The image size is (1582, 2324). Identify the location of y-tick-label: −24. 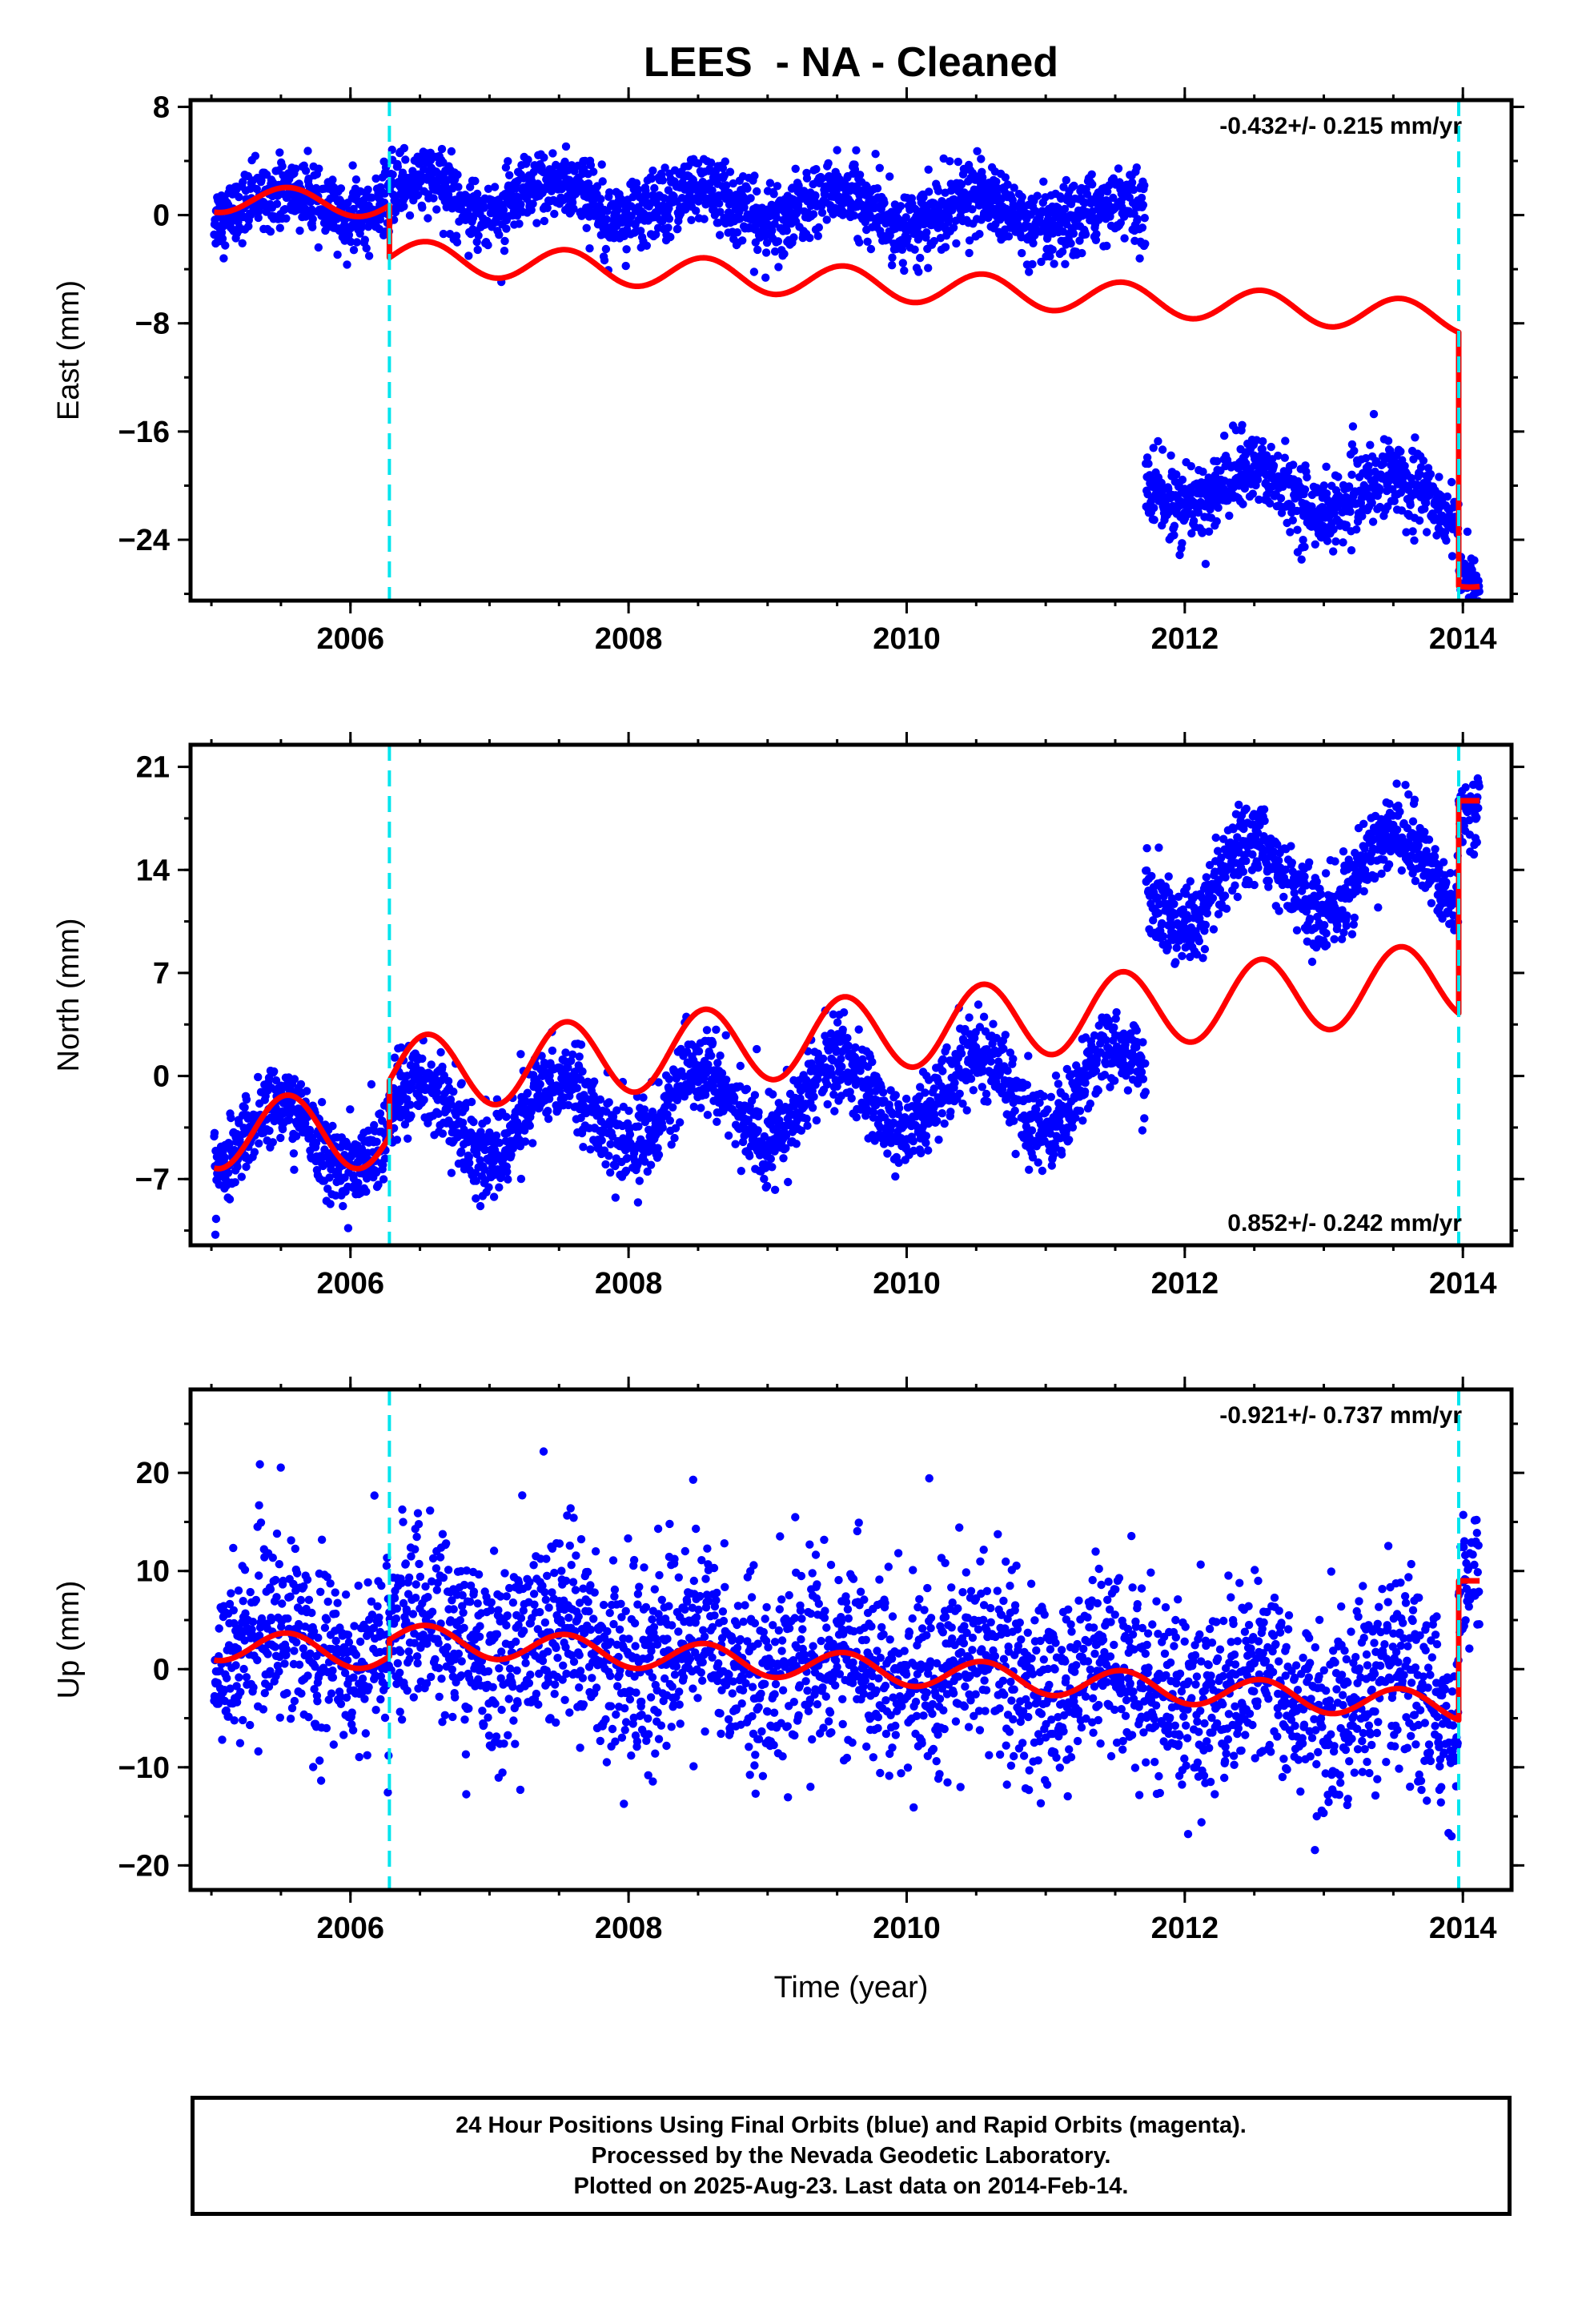
(144, 540).